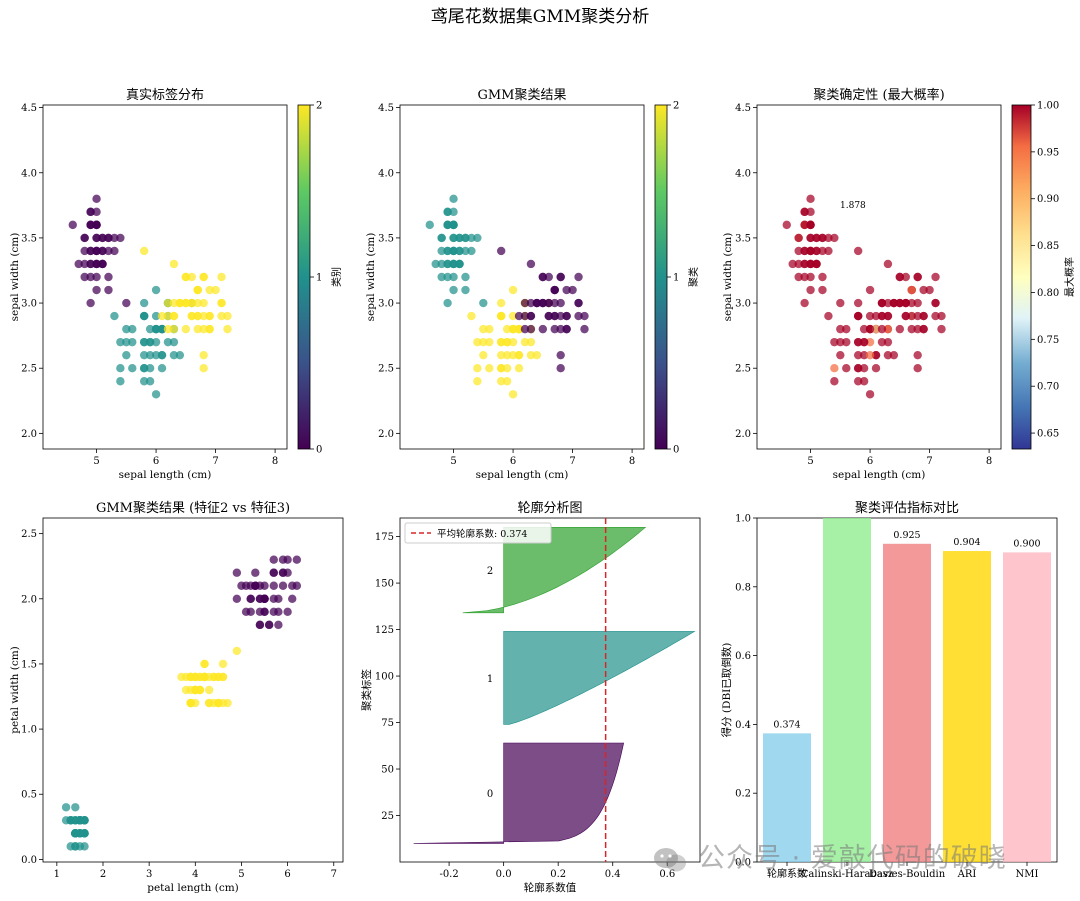 The height and width of the screenshot is (901, 1080). I want to click on watermark: 公众号 · 爱敲代码的破晓, so click(852, 858).